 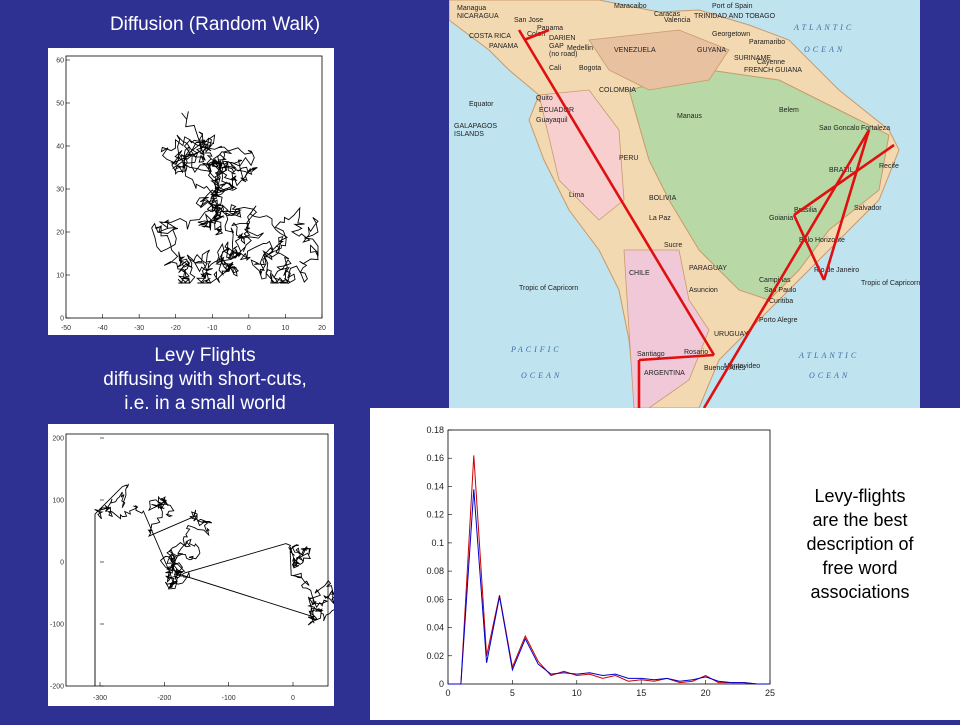 What do you see at coordinates (617, 90) in the screenshot?
I see `map-place-label: COLOMBIA` at bounding box center [617, 90].